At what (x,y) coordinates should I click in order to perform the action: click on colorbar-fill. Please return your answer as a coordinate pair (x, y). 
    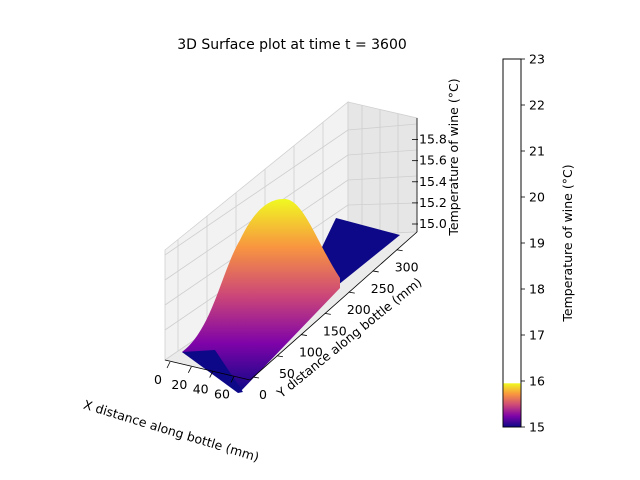
    Looking at the image, I should click on (512, 405).